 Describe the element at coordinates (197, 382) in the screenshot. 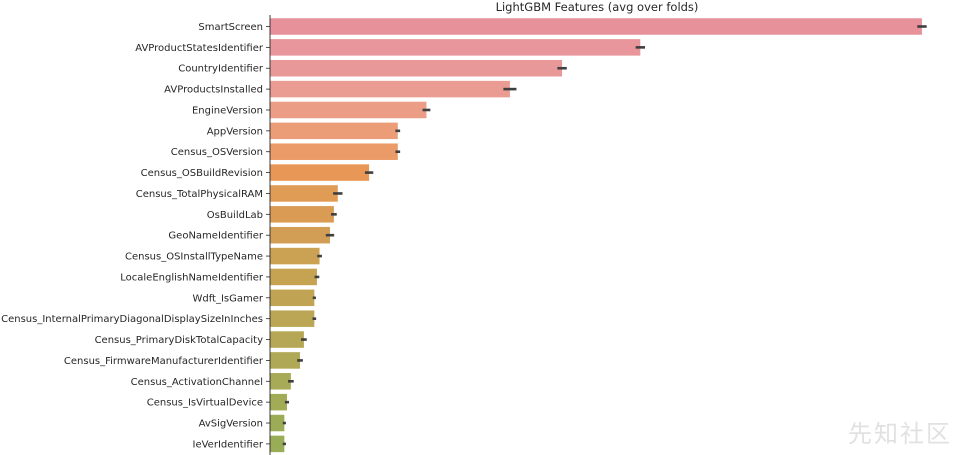

I see `y-tick-label: Census_ActivationChannel` at that location.